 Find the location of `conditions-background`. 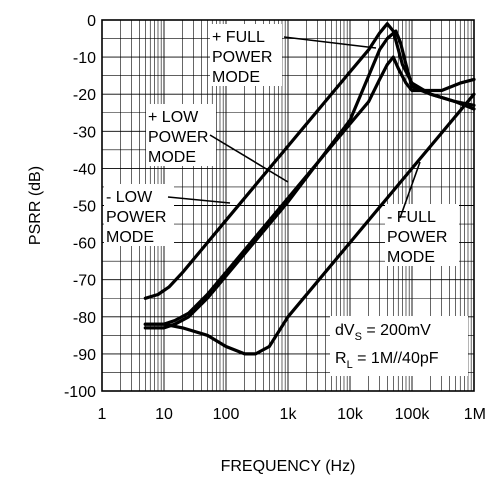

conditions-background is located at coordinates (399, 346).